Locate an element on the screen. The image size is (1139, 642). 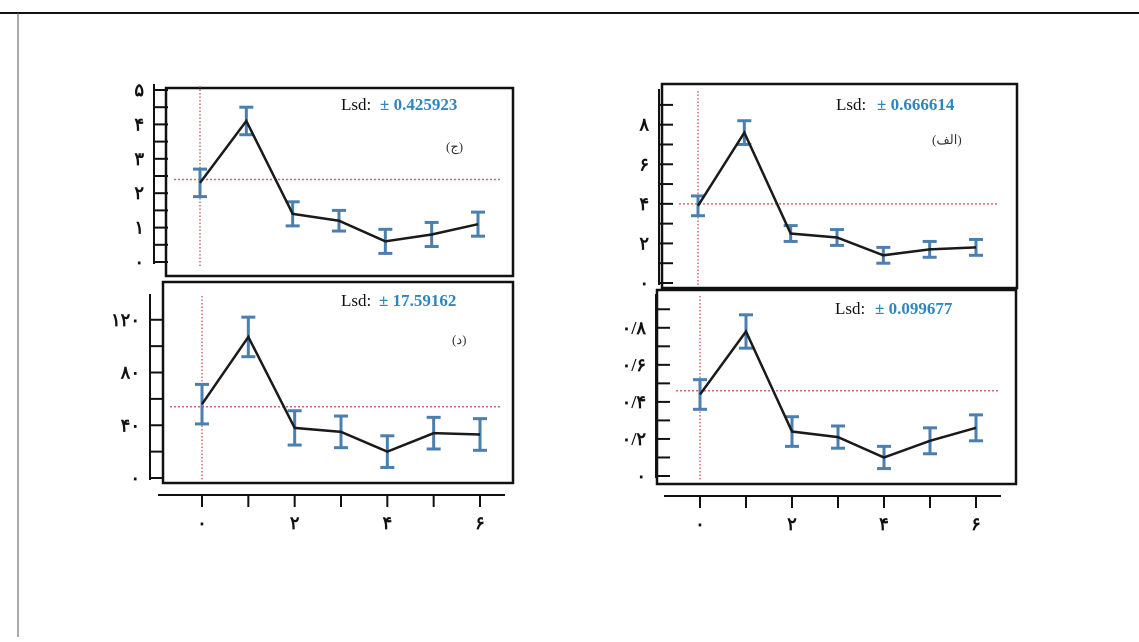
y-tick-label: ۶ is located at coordinates (644, 164).